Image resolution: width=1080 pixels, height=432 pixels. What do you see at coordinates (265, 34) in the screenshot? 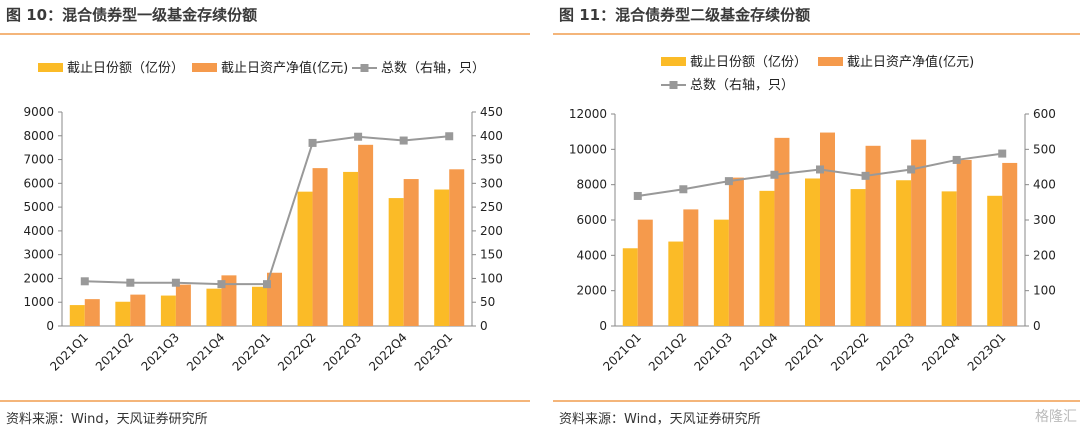
I see `left-title-rule` at bounding box center [265, 34].